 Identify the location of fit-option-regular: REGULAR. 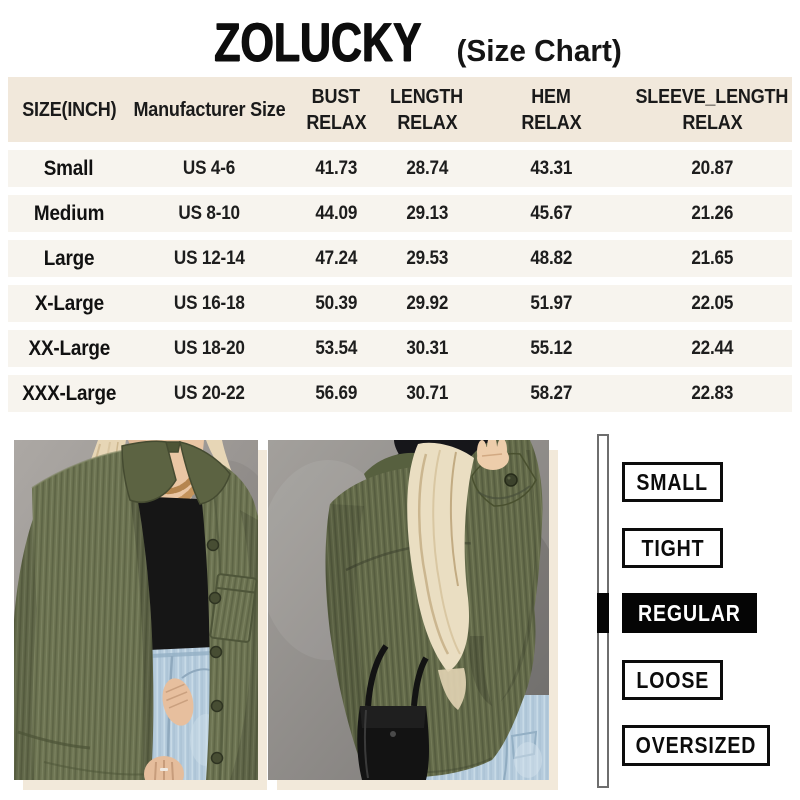
(689, 613).